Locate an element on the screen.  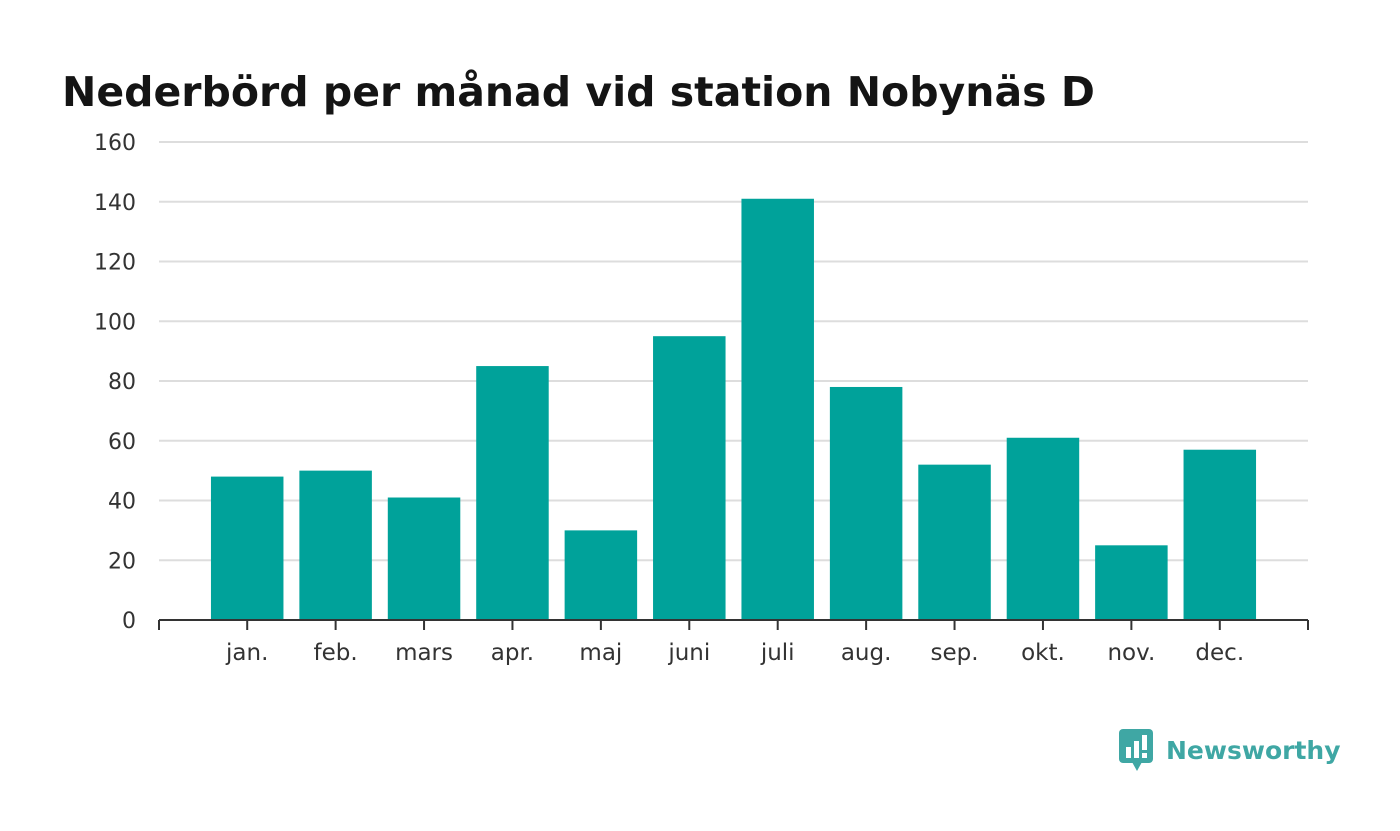
bar-maj is located at coordinates (601, 575).